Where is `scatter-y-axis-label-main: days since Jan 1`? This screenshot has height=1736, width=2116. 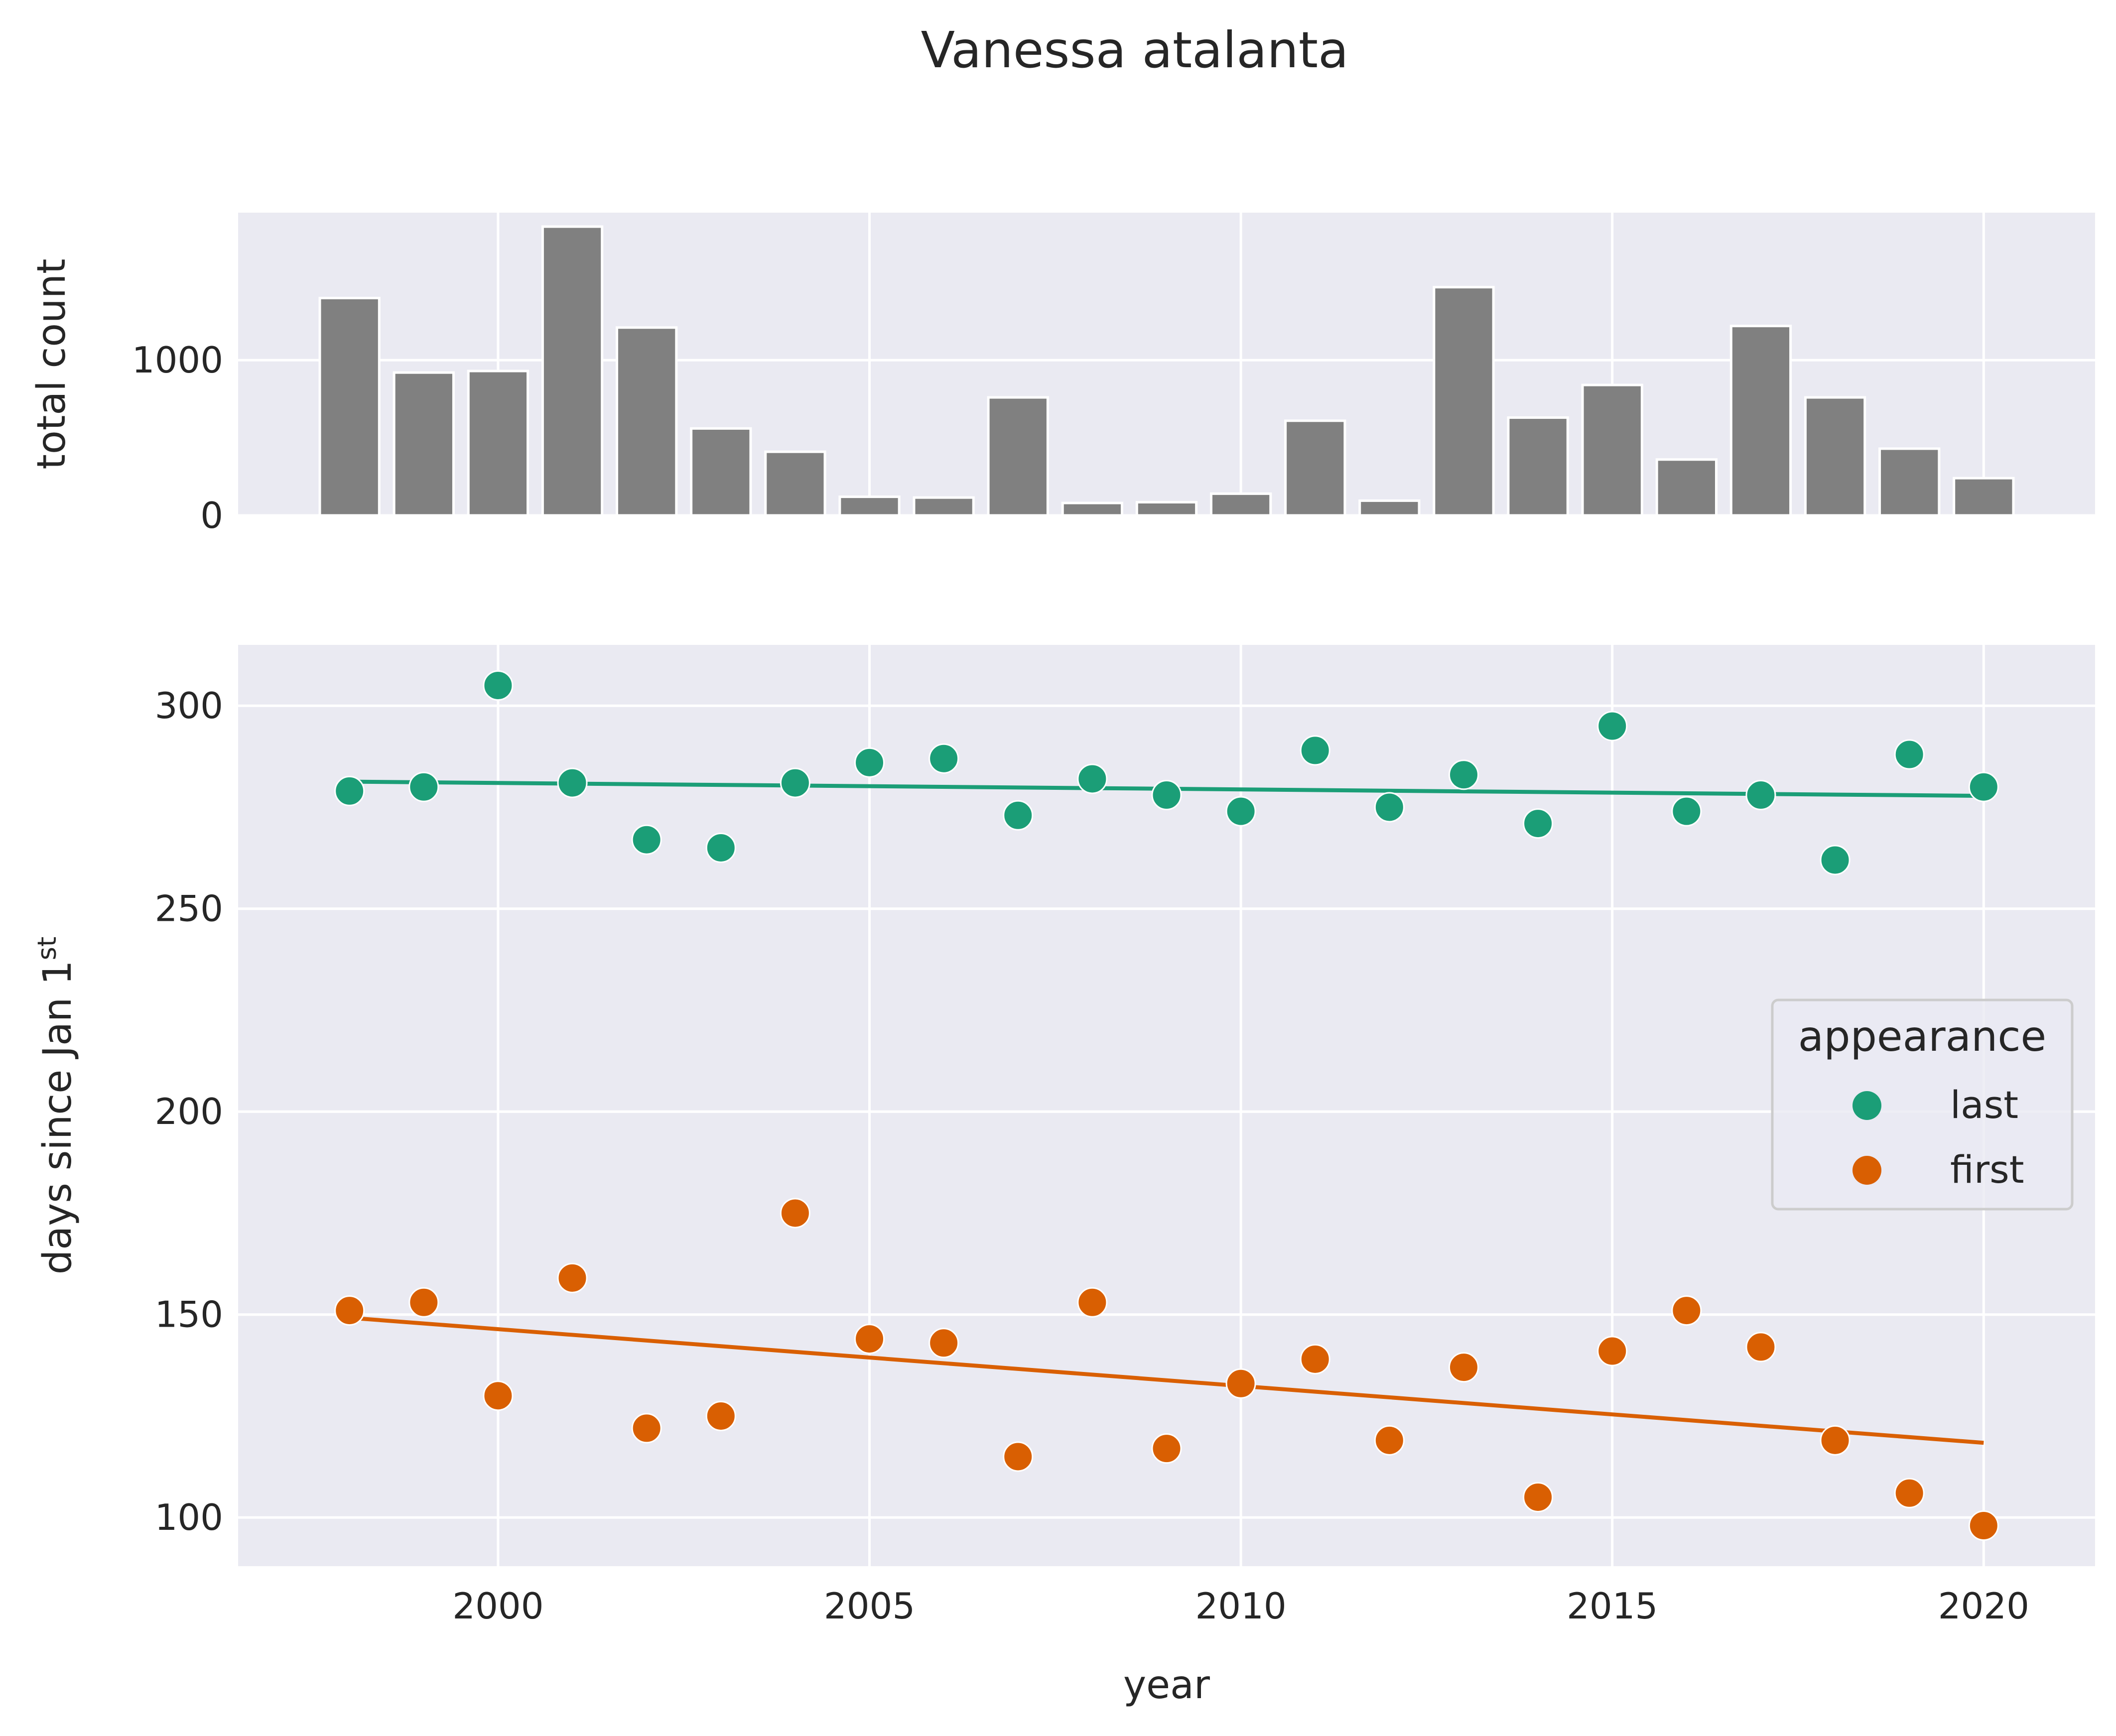 scatter-y-axis-label-main: days since Jan 1 is located at coordinates (57, 1117).